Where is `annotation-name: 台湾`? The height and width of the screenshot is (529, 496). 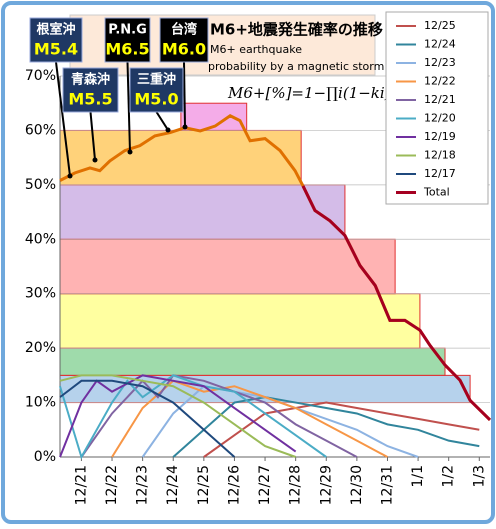 annotation-name: 台湾 is located at coordinates (184, 30).